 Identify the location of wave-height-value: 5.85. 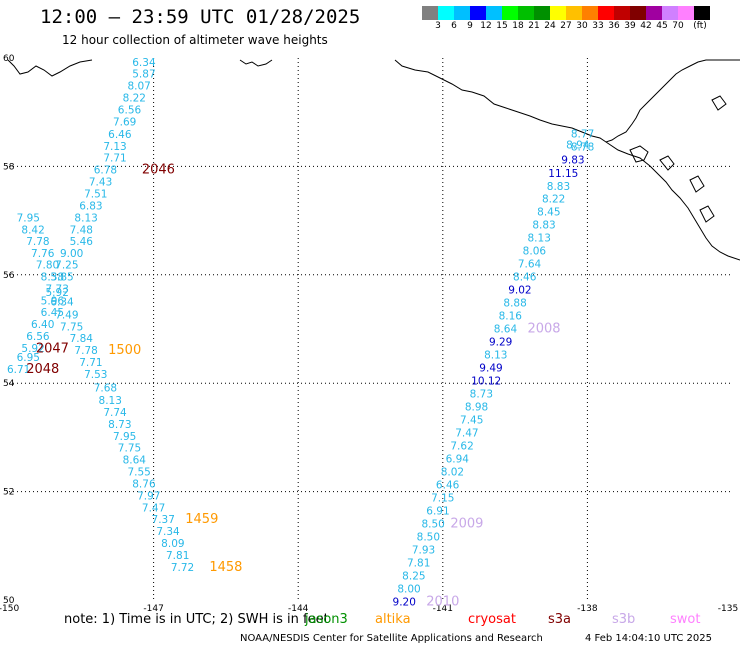
(61, 277).